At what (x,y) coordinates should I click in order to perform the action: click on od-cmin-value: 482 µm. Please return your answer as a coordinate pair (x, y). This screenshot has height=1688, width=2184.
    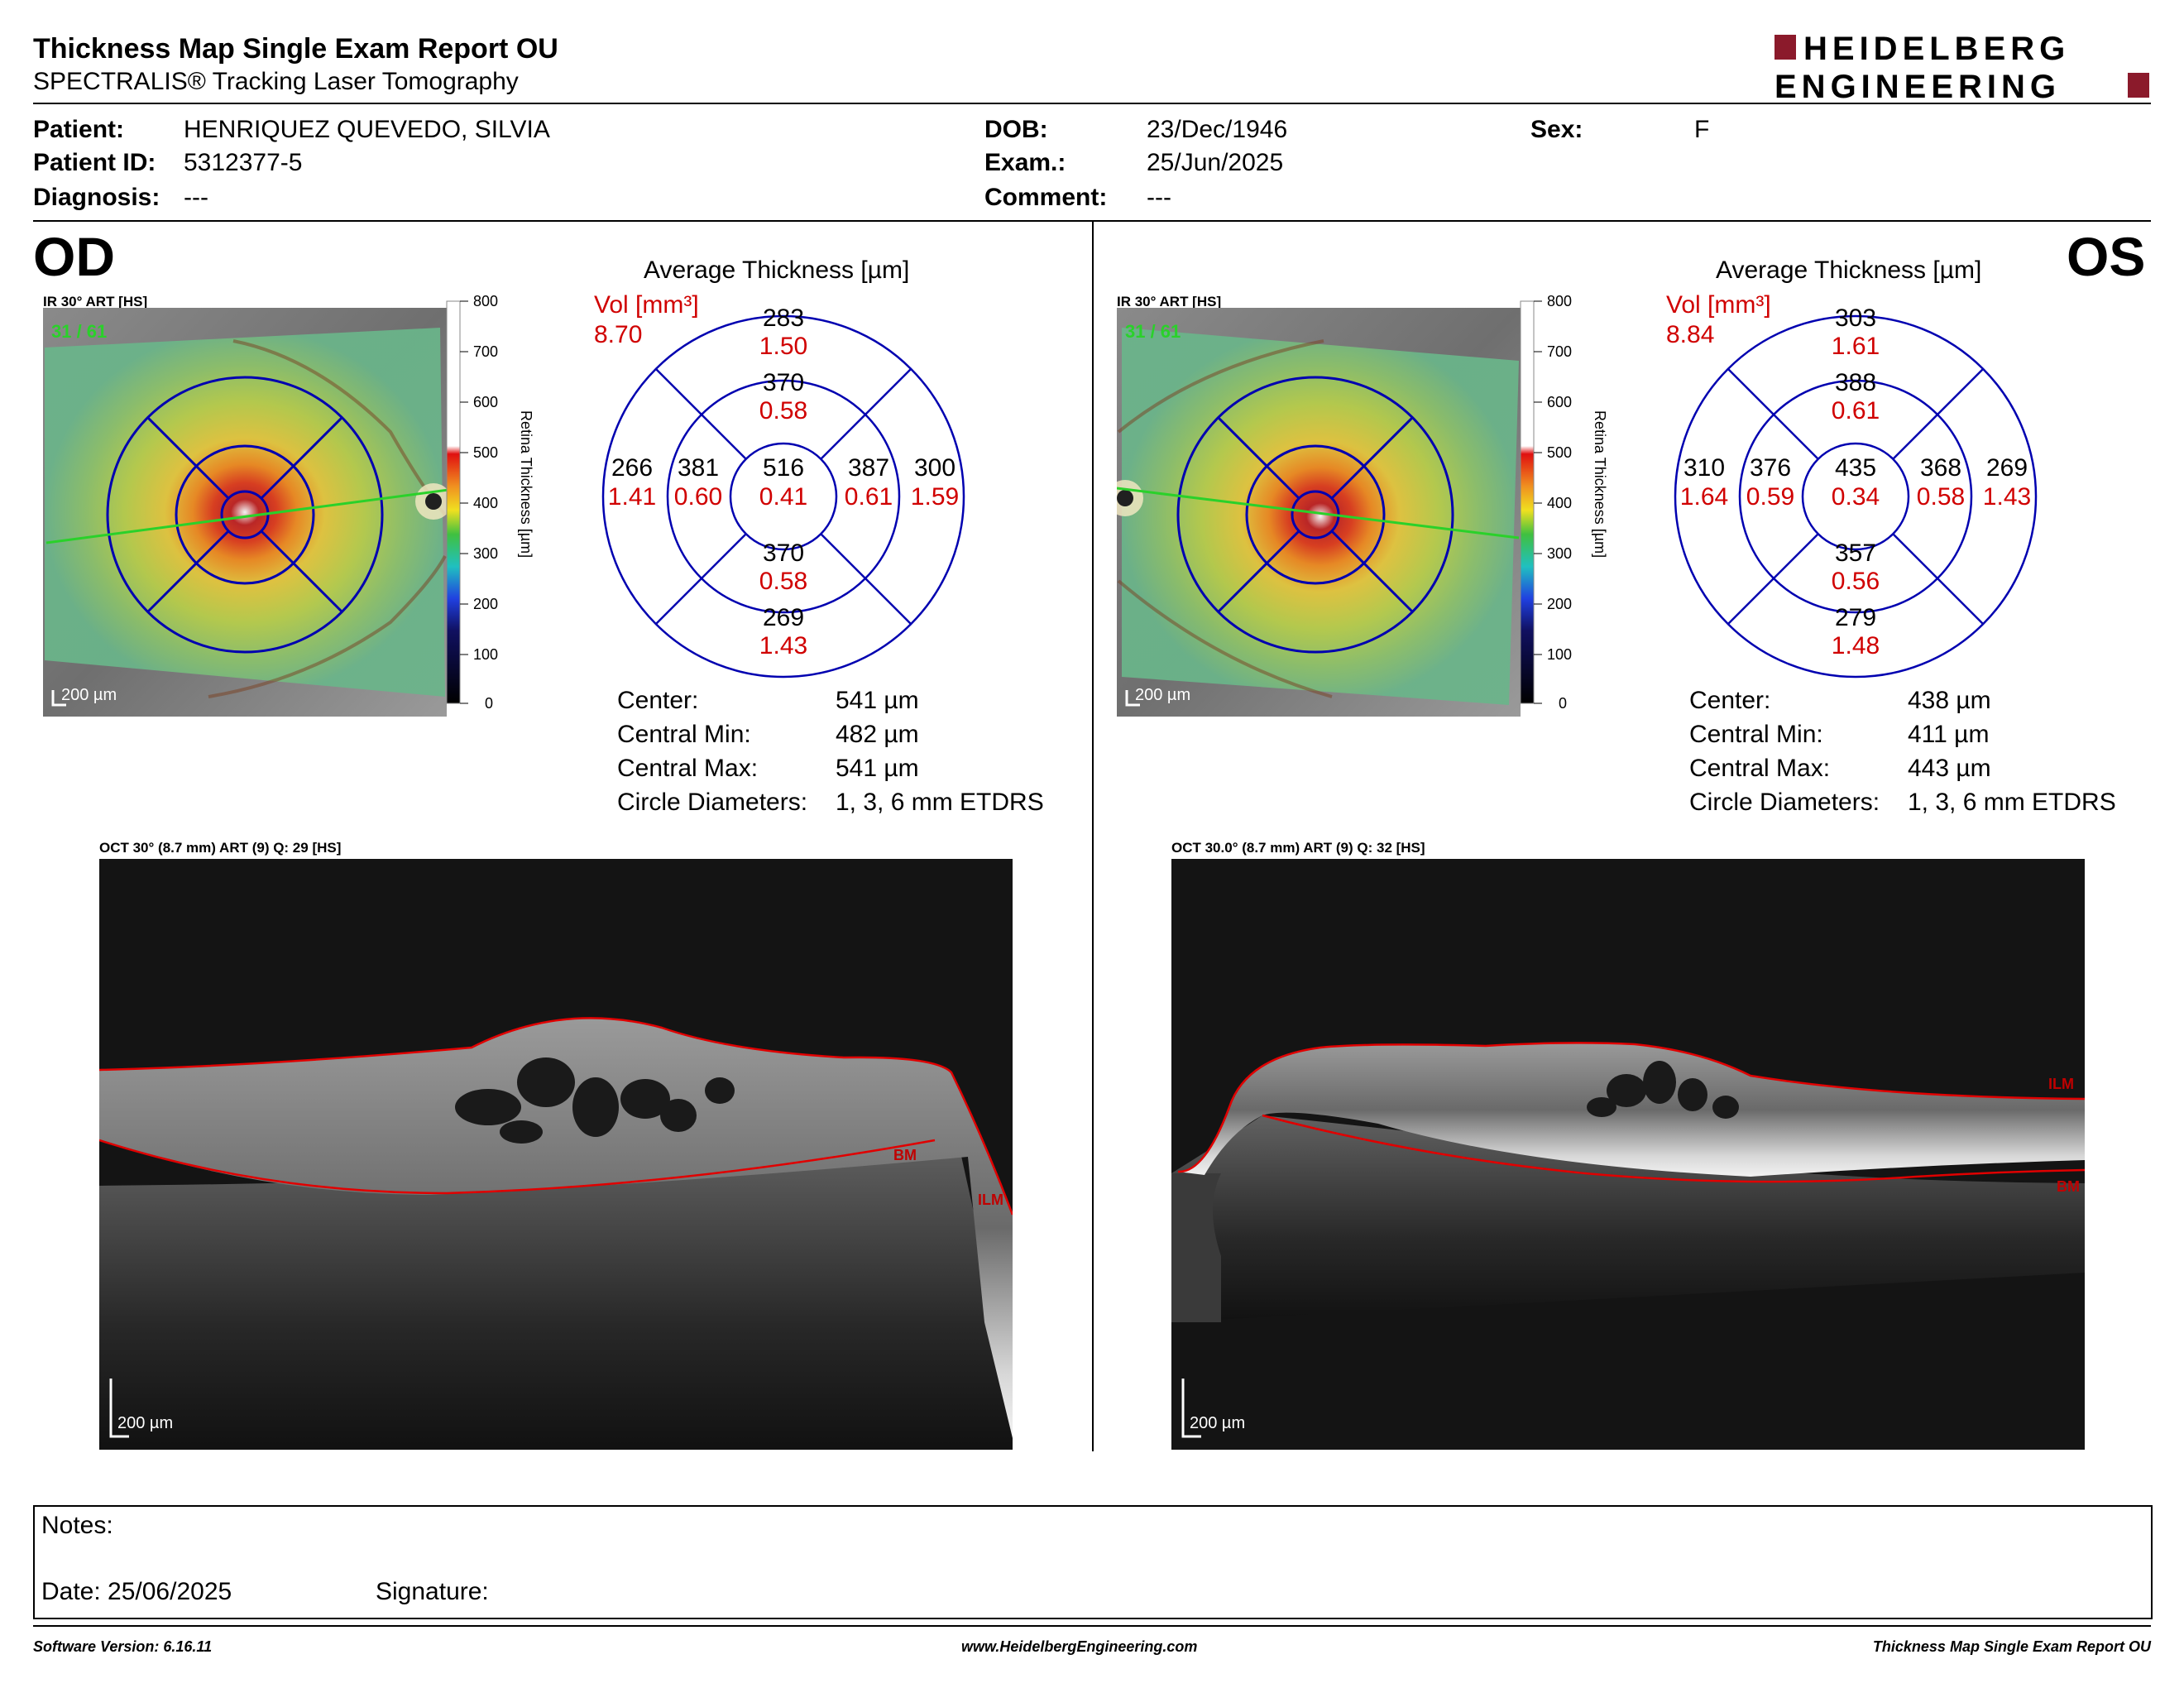
    Looking at the image, I should click on (877, 734).